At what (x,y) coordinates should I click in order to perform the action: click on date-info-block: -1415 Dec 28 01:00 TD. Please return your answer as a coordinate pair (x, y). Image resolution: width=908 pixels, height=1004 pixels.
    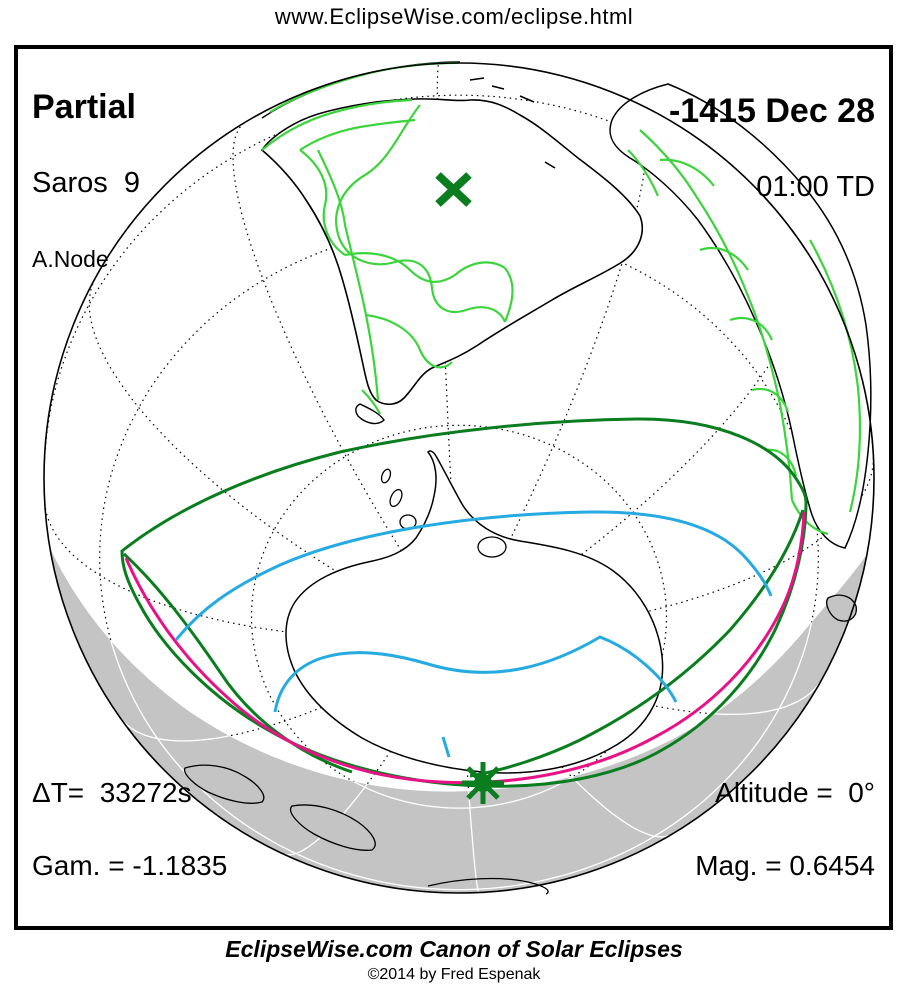
    Looking at the image, I should click on (772, 149).